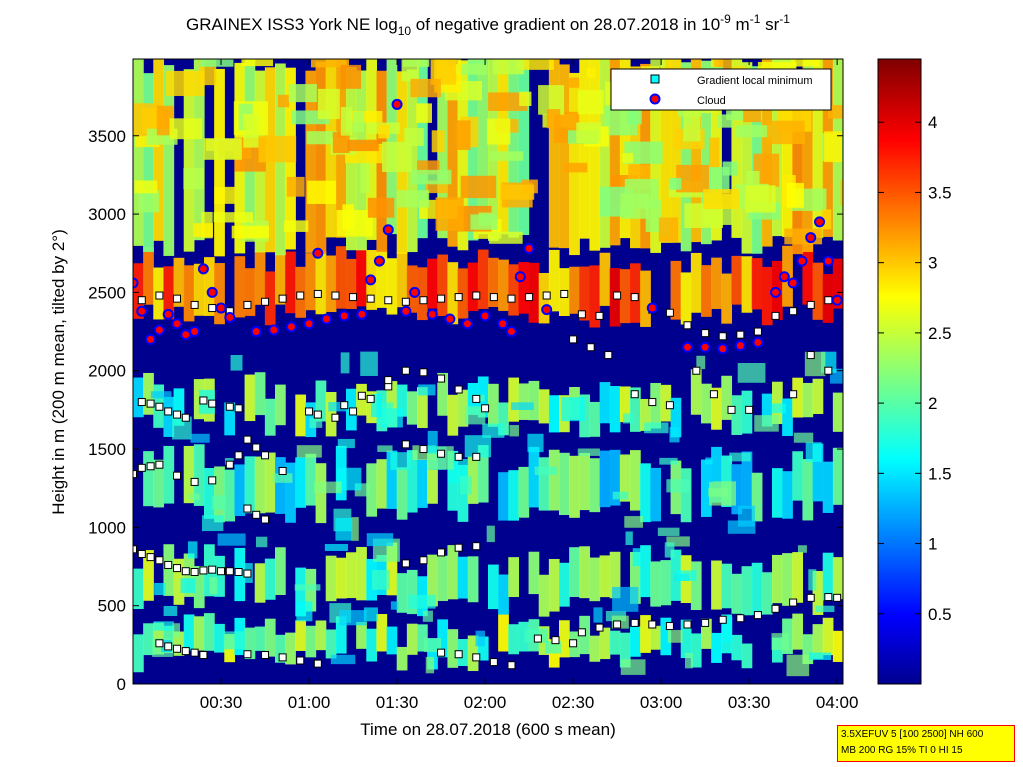  I want to click on colorbar-tick-label: 3.5, so click(940, 192).